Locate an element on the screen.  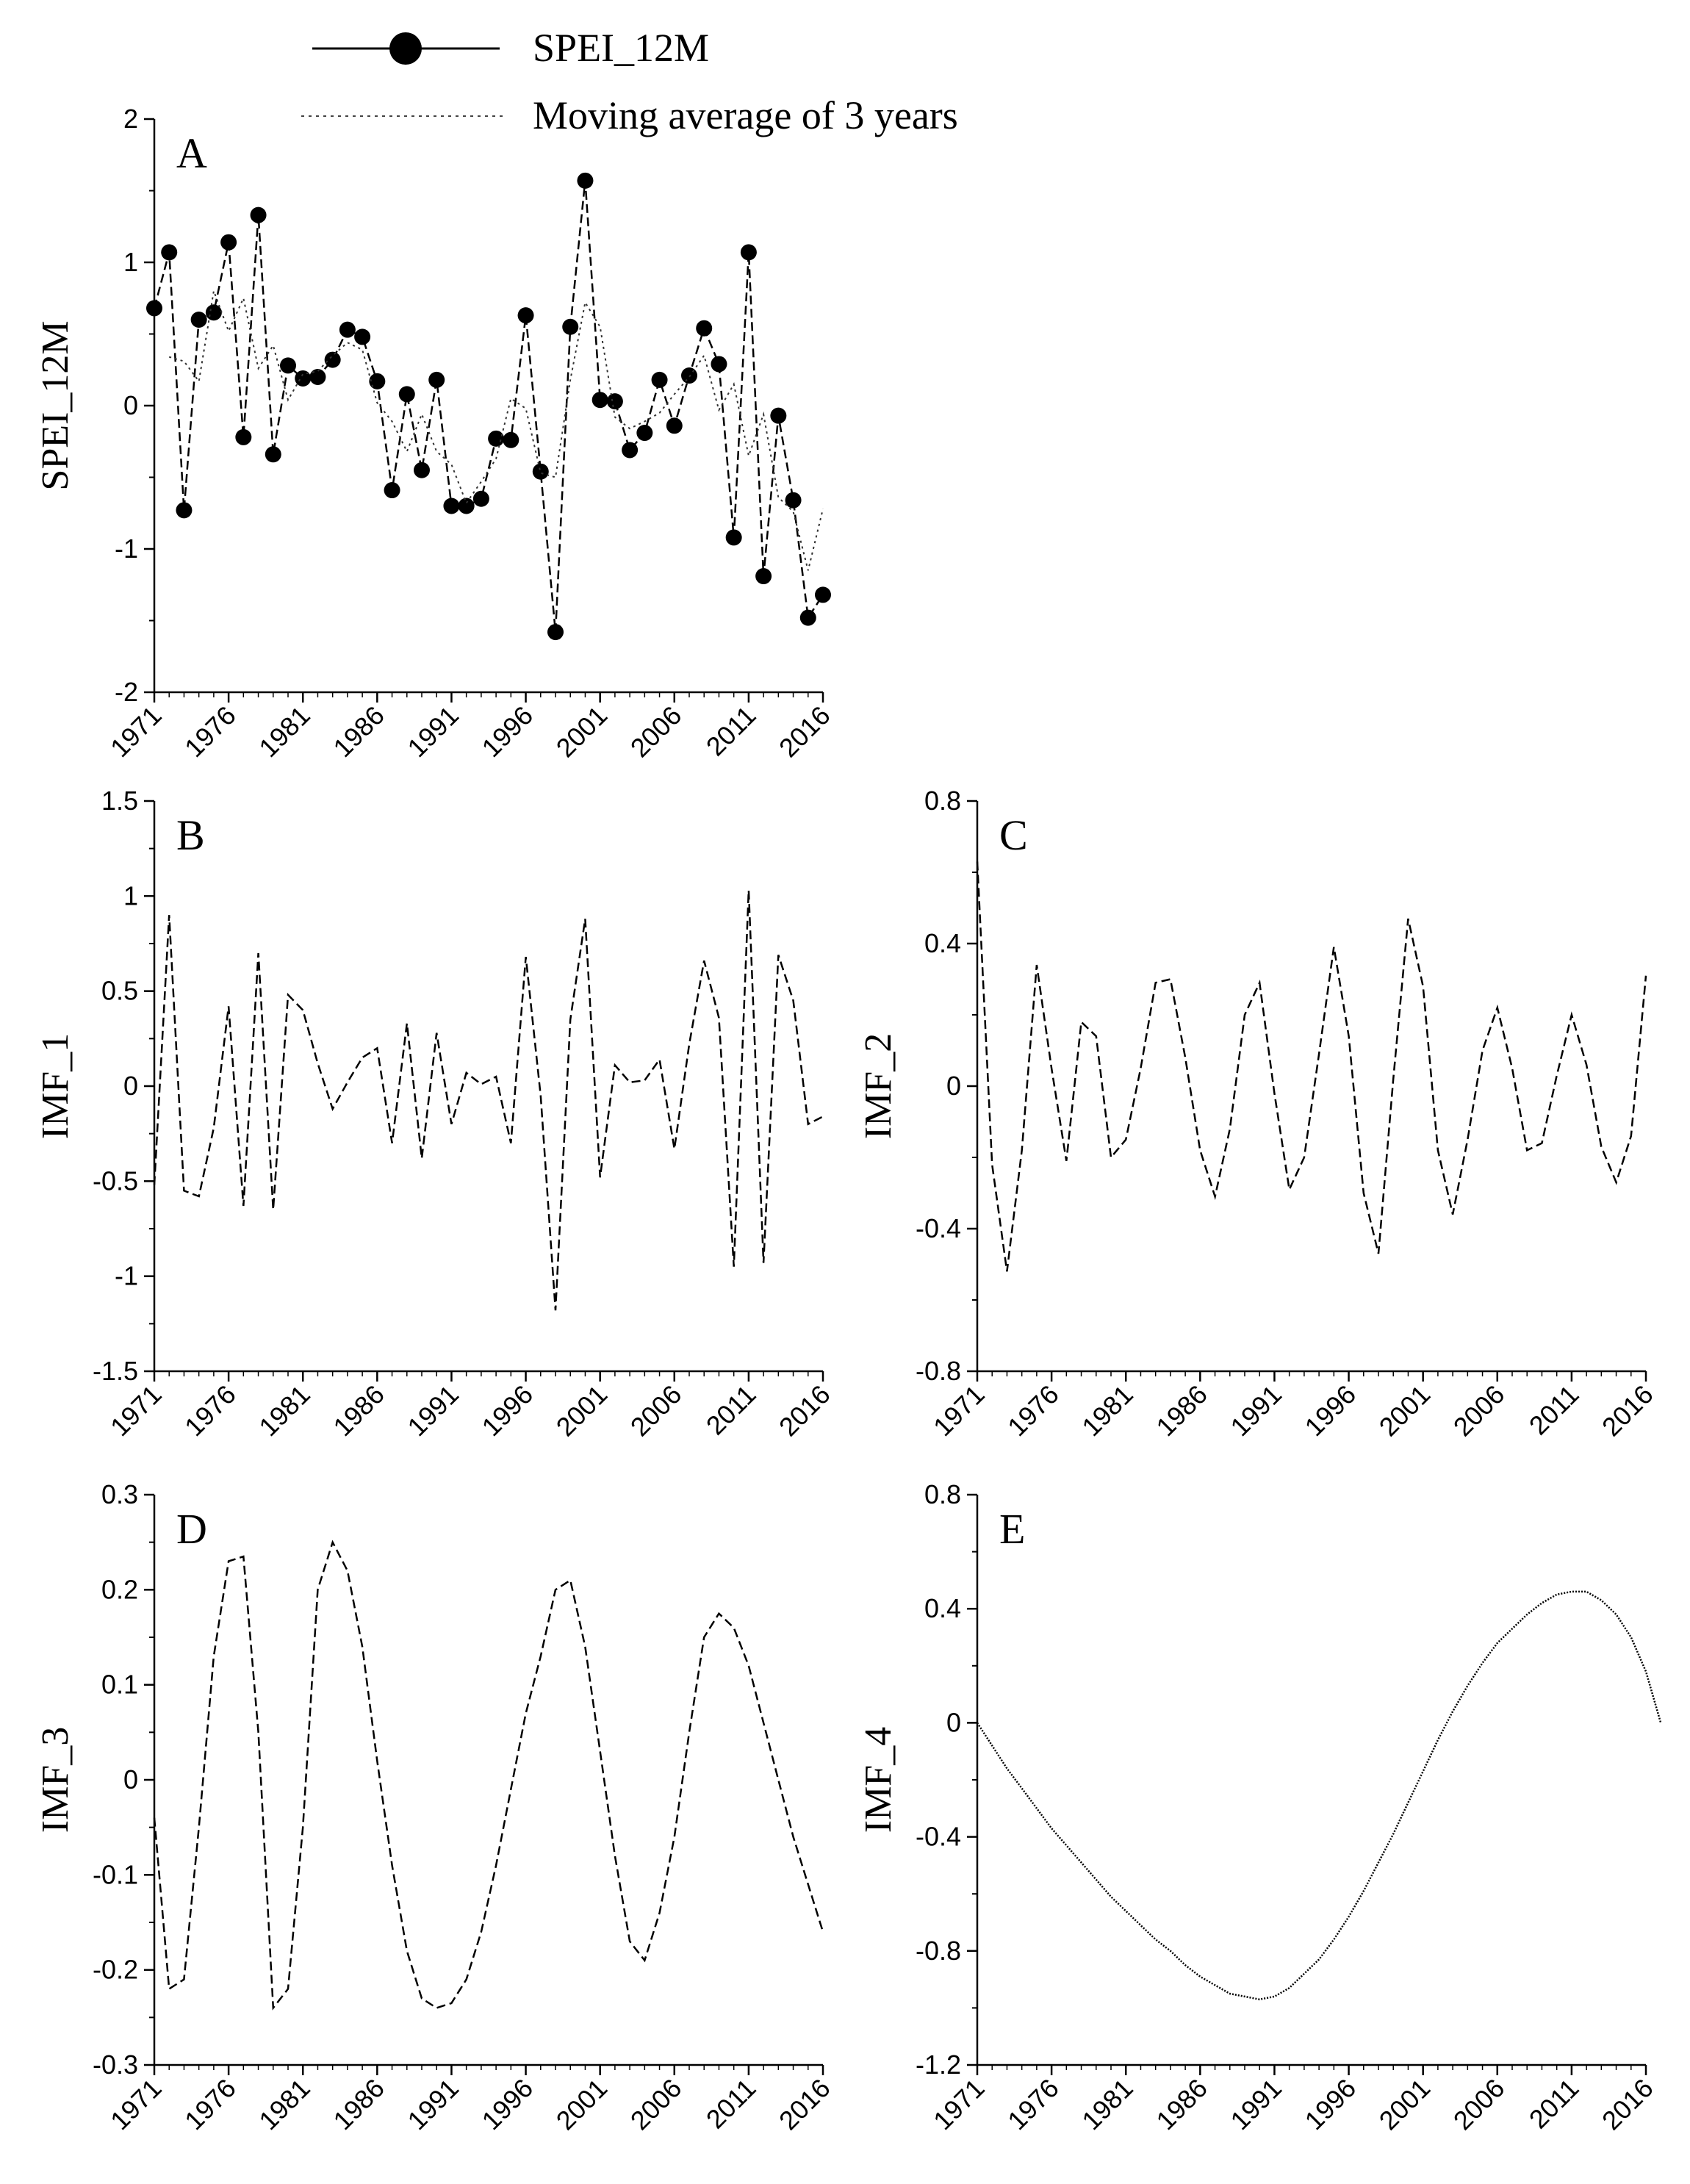
panel-letter: B is located at coordinates (190, 835).